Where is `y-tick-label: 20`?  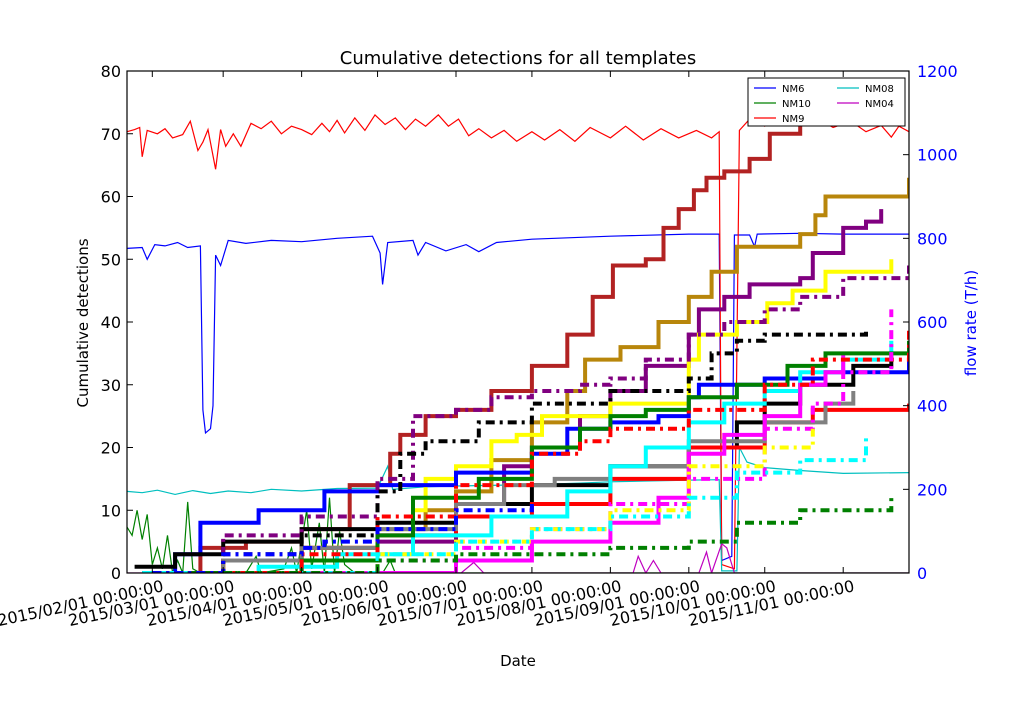
y-tick-label: 20 is located at coordinates (111, 448).